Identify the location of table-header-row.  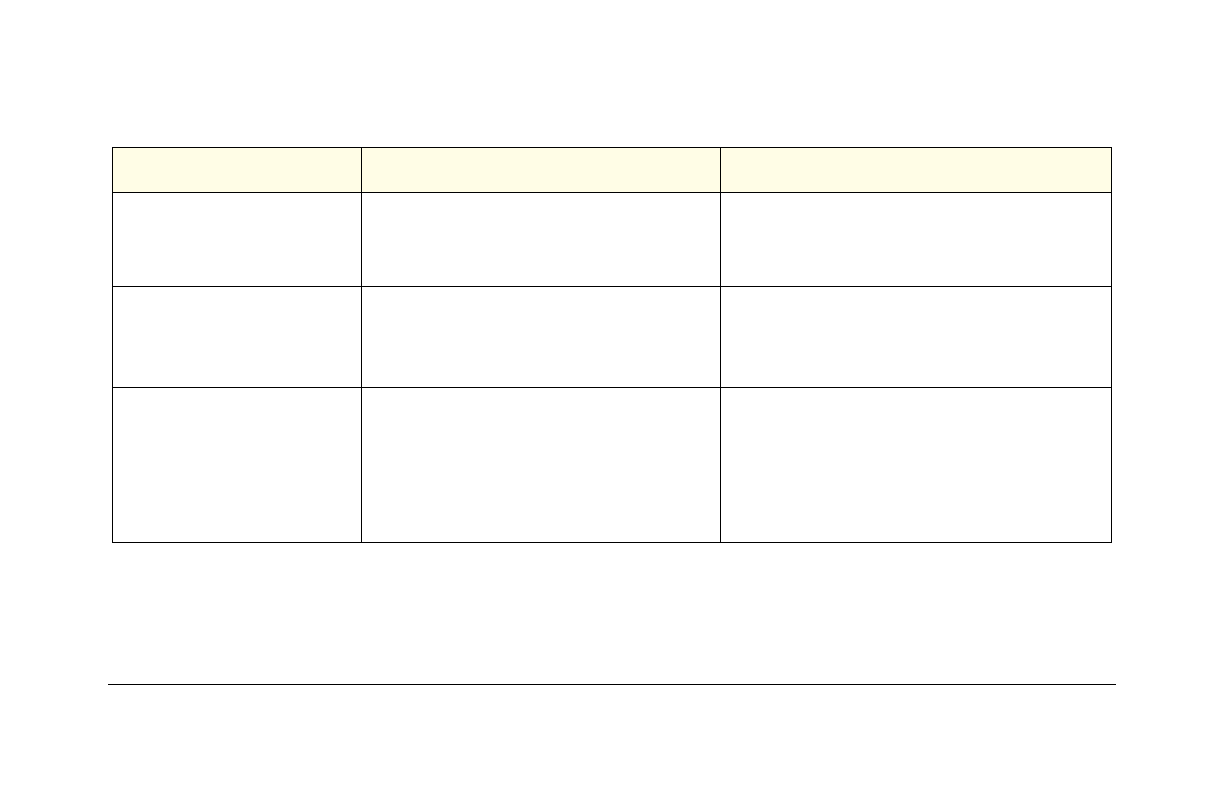
(612, 170).